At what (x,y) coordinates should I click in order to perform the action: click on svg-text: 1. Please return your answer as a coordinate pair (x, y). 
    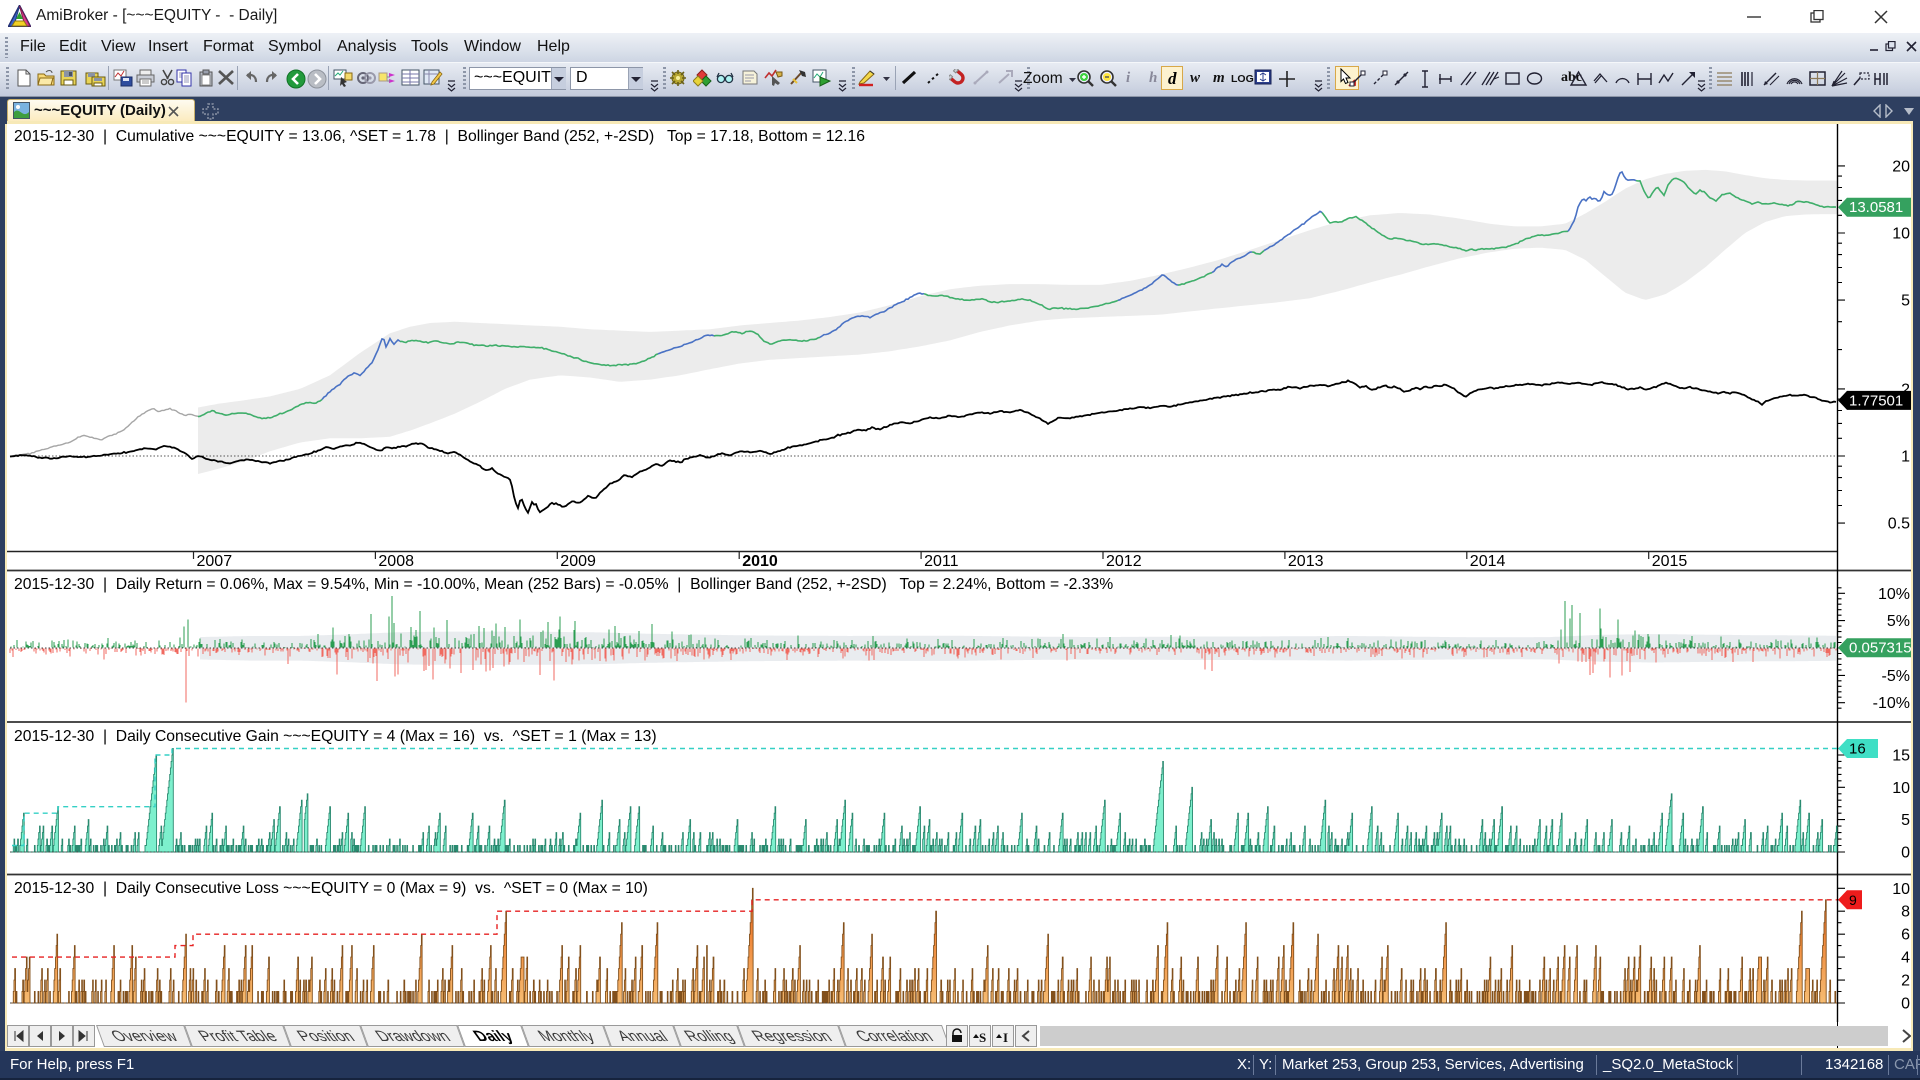
    Looking at the image, I should click on (1905, 457).